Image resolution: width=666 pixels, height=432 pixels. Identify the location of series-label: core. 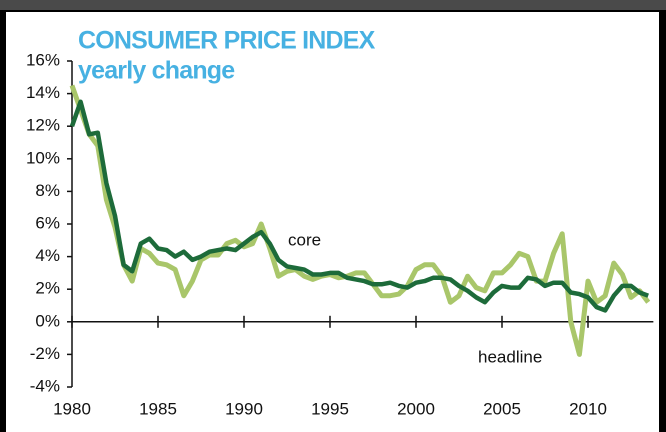
(304, 239).